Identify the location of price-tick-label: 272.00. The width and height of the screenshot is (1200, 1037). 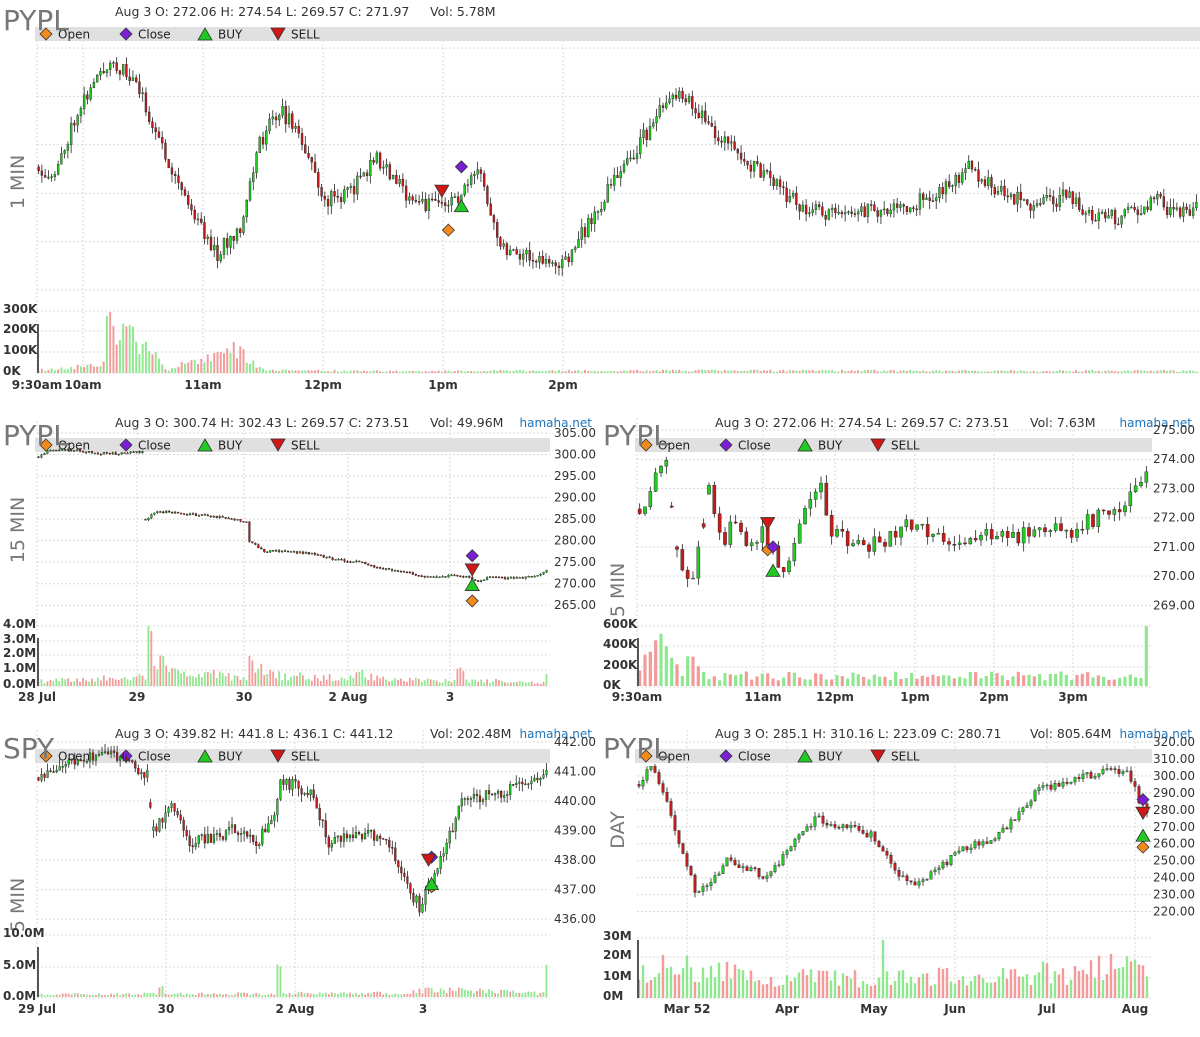
(1174, 518).